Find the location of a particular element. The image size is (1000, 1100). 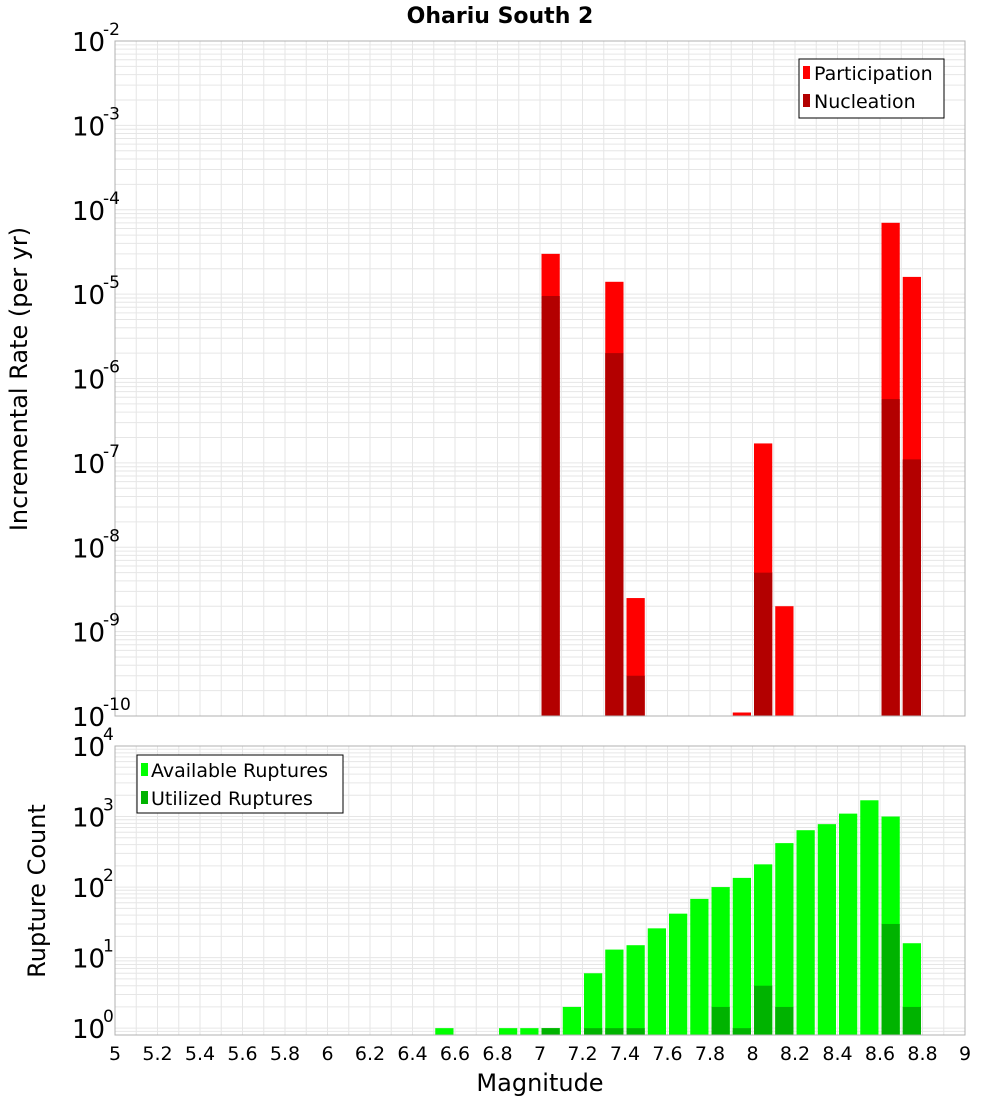

x-tick-label: 5.8 is located at coordinates (285, 1054).